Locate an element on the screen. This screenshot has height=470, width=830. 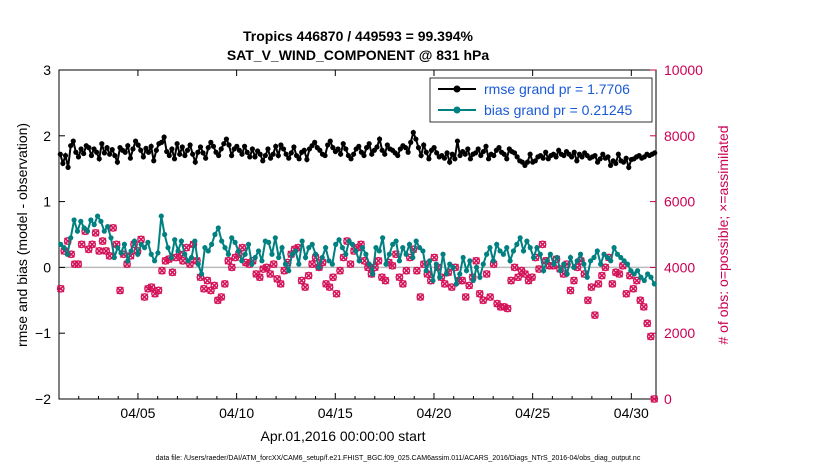
y2-axis-label: # of obs: o=possible; ×=assimilated is located at coordinates (723, 234).